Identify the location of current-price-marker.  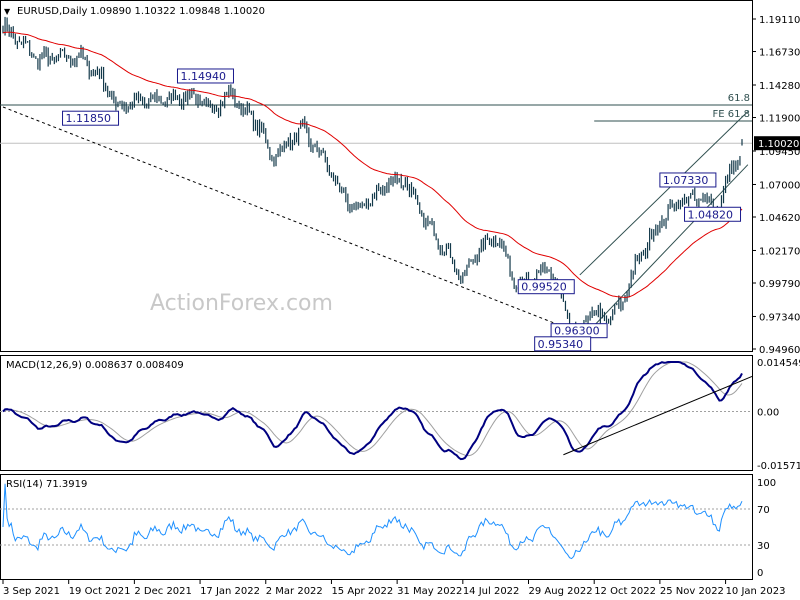
(777, 143).